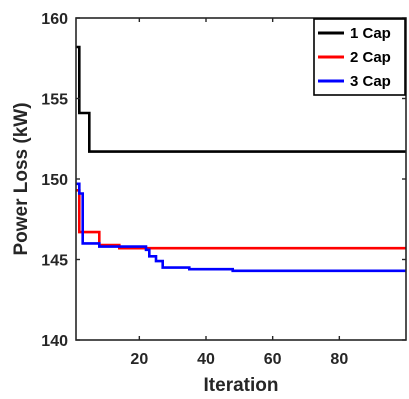 The image size is (409, 399). What do you see at coordinates (54, 180) in the screenshot?
I see `y-tick-label: 150` at bounding box center [54, 180].